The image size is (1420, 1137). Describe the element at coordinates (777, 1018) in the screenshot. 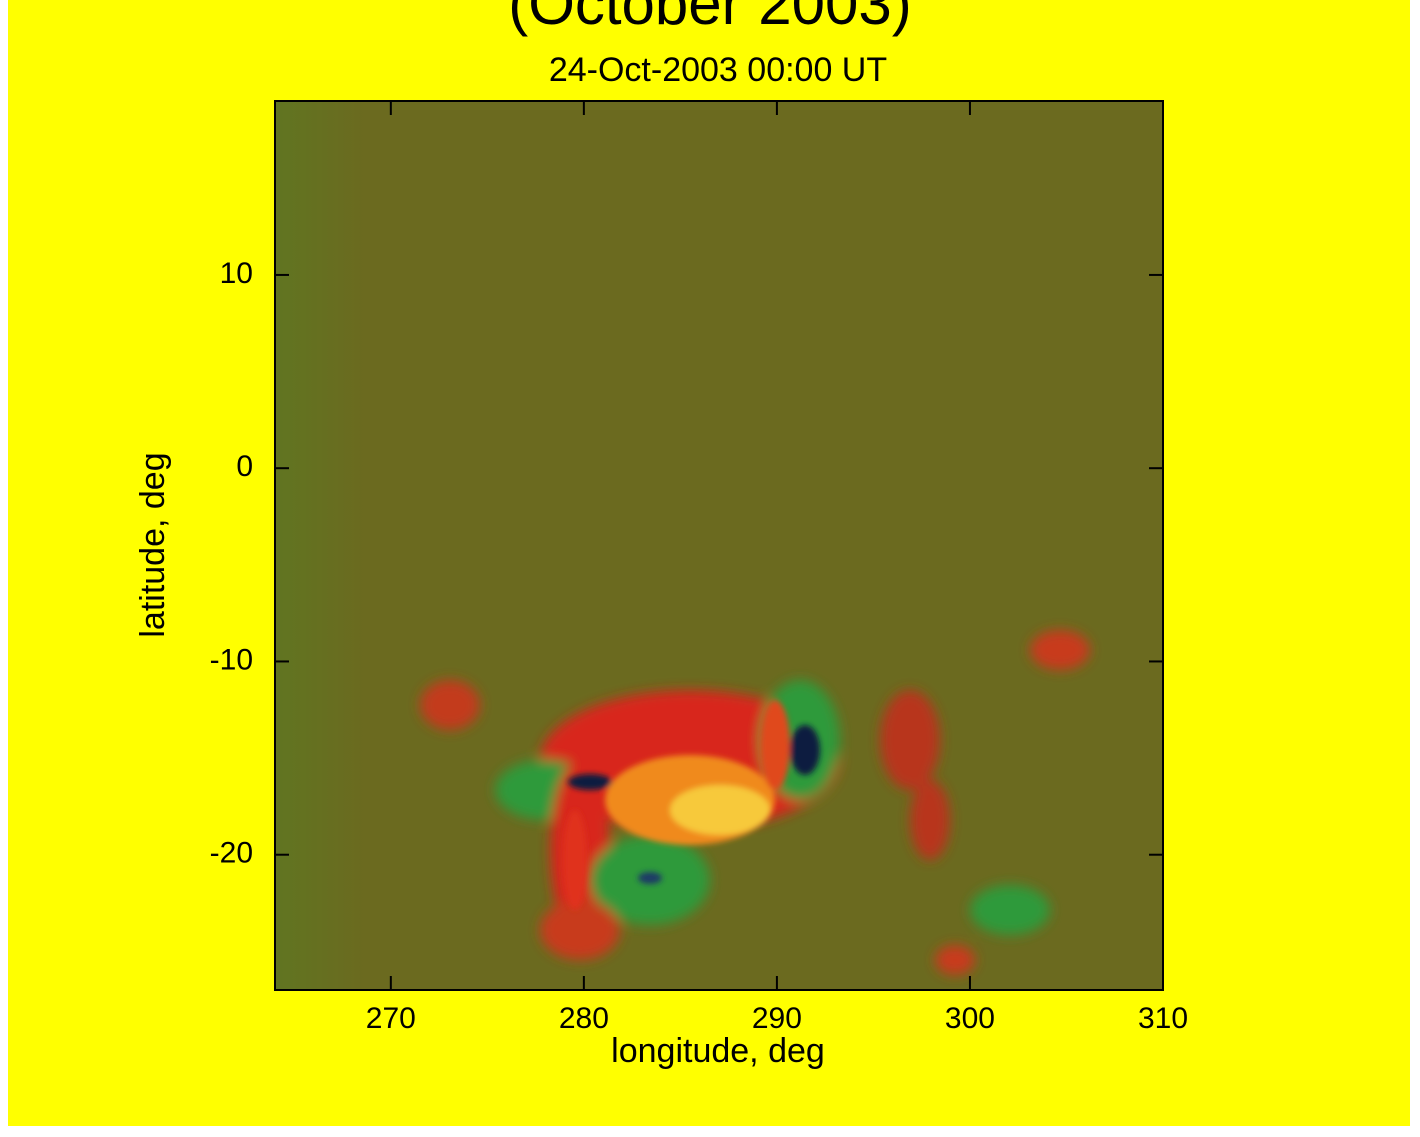

I see `x-tick-label: 290` at that location.